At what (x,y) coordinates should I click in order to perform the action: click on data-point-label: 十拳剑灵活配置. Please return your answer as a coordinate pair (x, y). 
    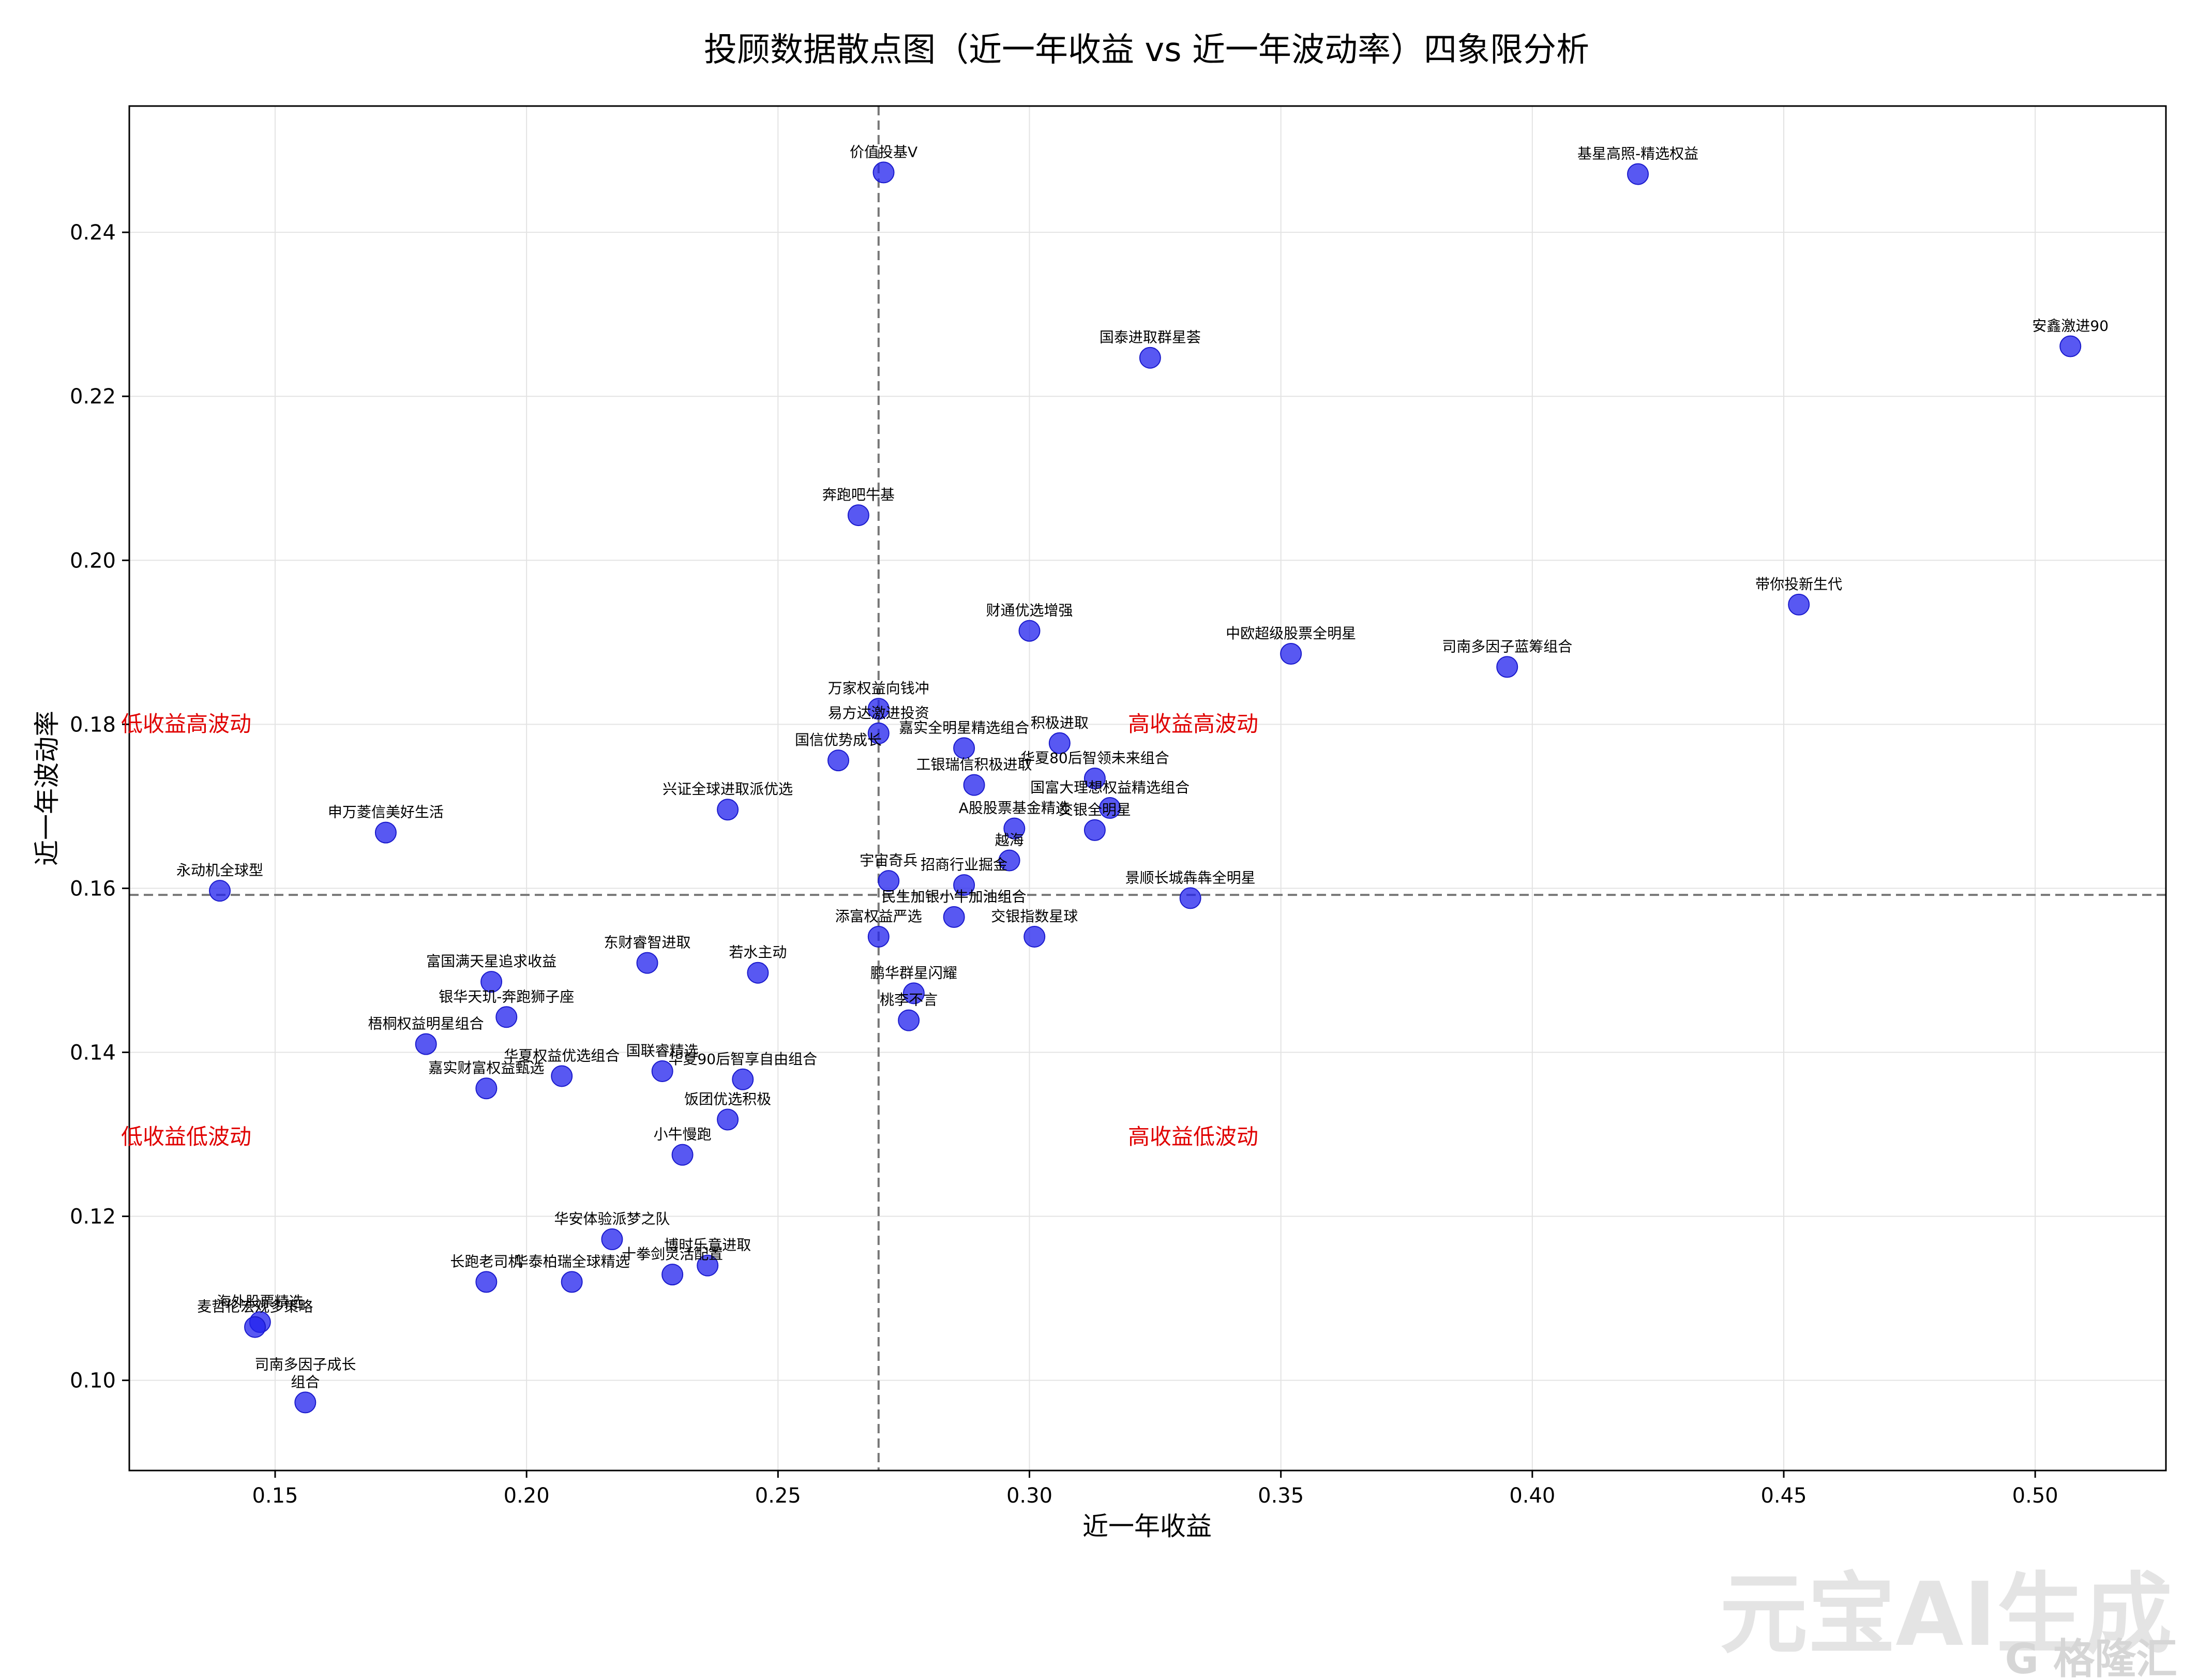
    Looking at the image, I should click on (673, 1255).